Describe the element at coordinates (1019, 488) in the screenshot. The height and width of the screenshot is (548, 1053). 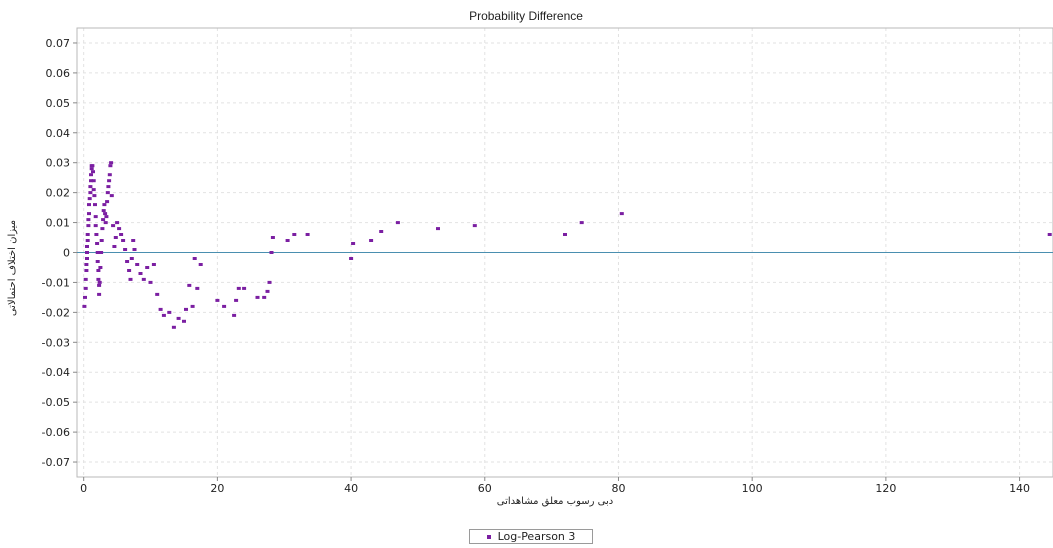
I see `x-tick-label: 140` at that location.